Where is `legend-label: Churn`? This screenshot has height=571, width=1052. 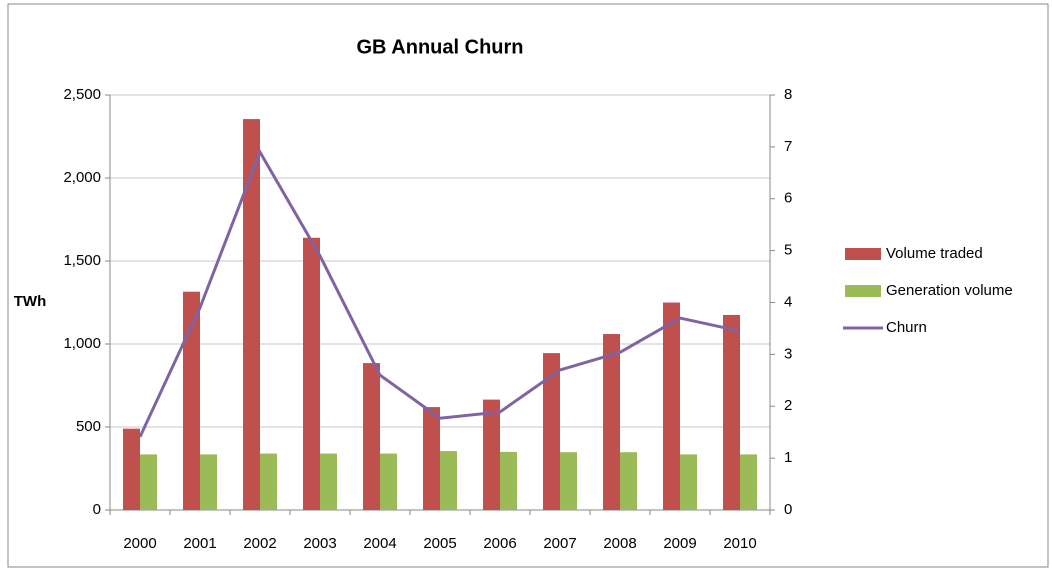
legend-label: Churn is located at coordinates (906, 327).